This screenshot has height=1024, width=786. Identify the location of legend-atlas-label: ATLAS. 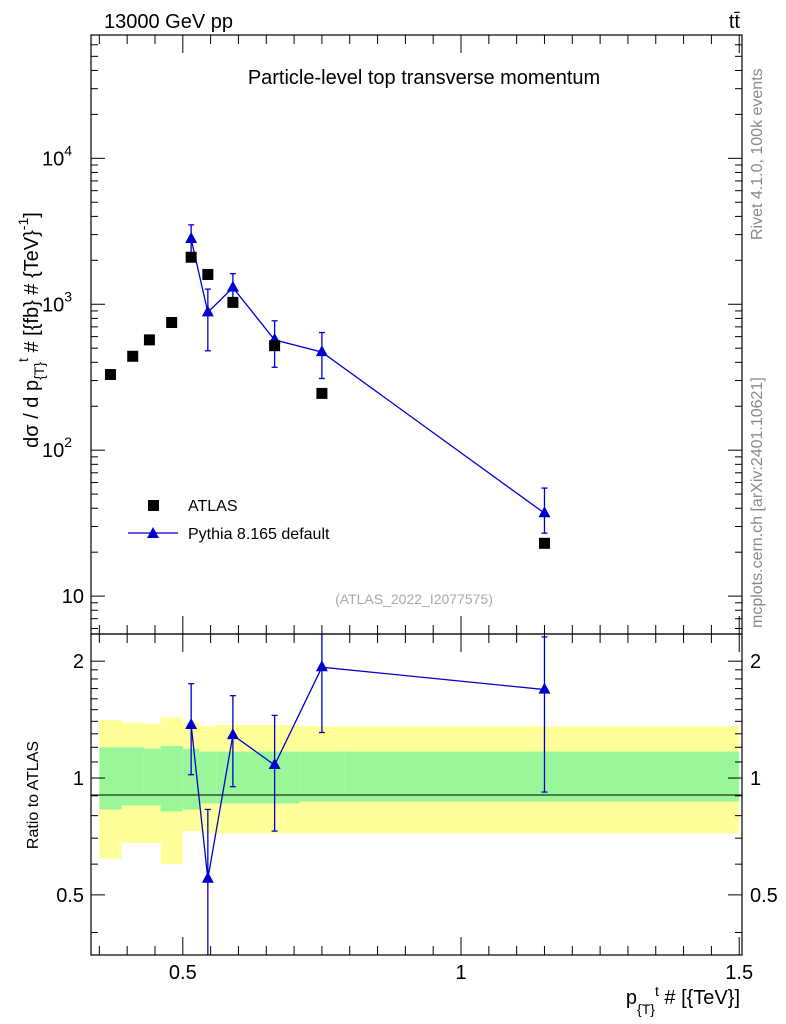
(213, 506).